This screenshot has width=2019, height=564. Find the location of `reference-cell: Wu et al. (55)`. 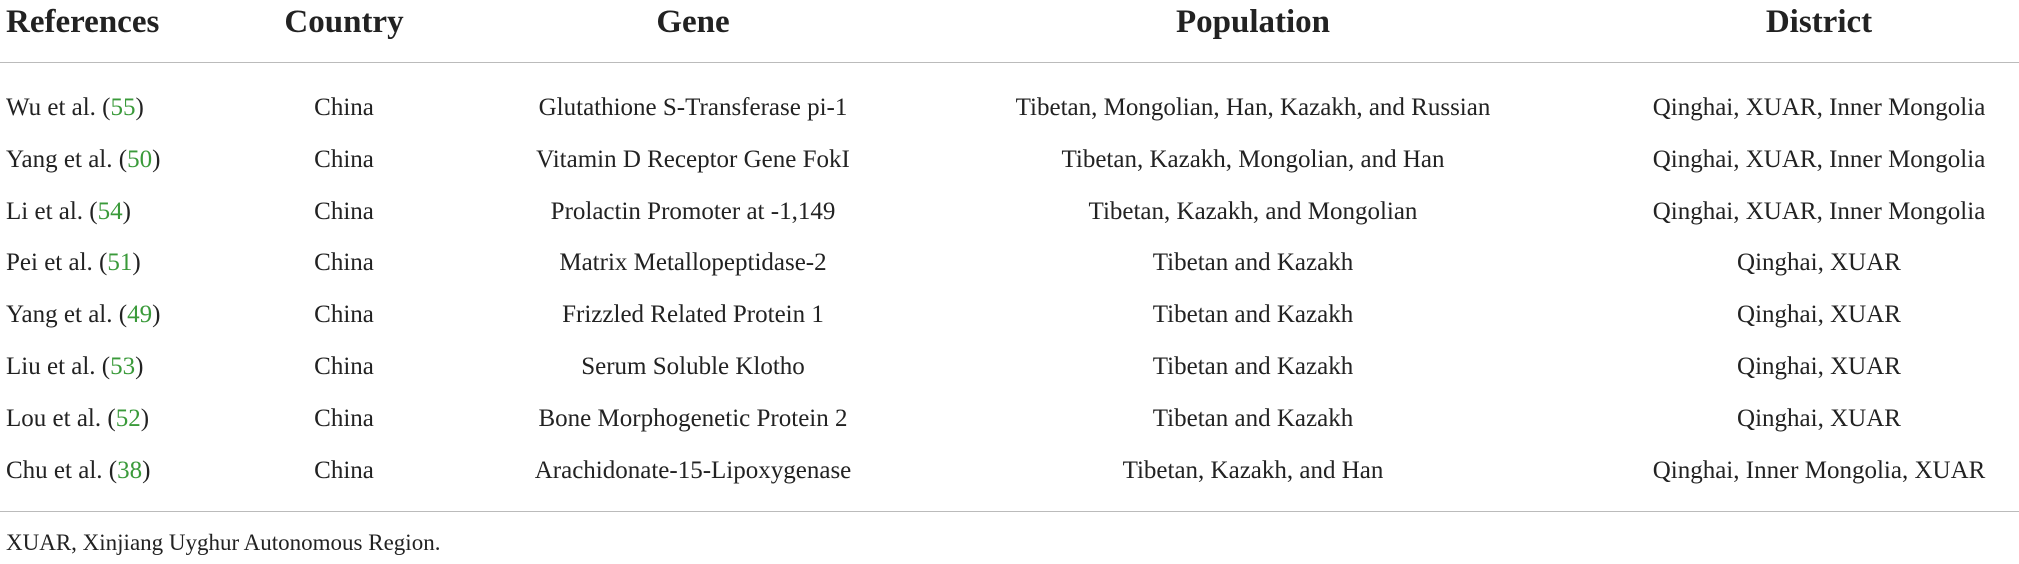

reference-cell: Wu et al. (55) is located at coordinates (75, 108).